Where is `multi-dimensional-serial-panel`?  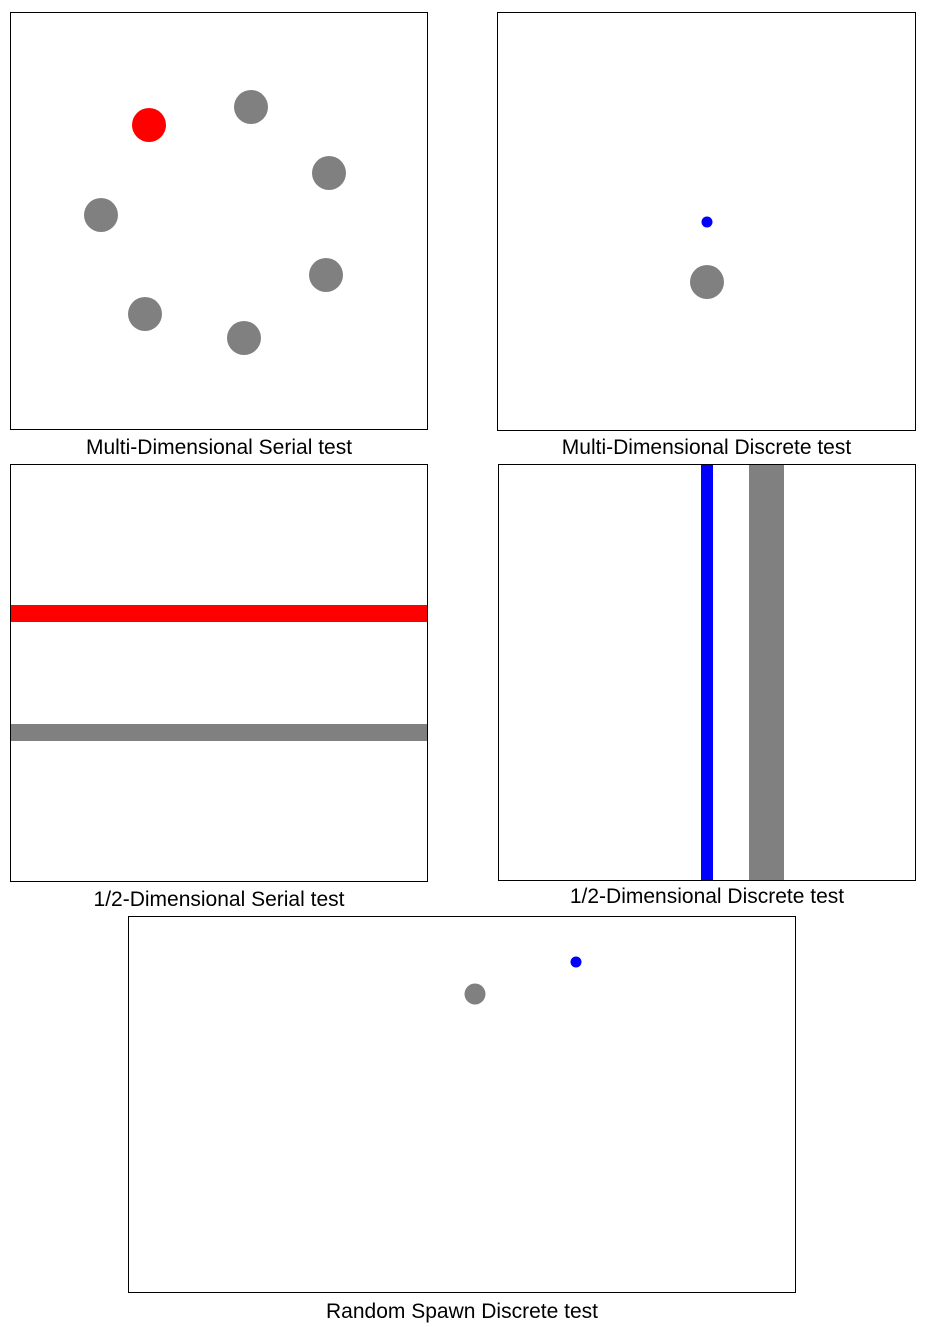 multi-dimensional-serial-panel is located at coordinates (219, 221).